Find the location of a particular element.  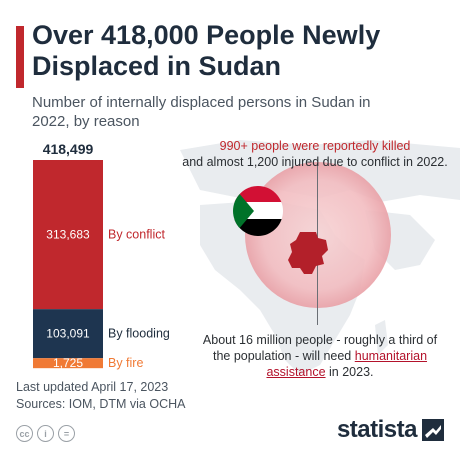

brand-wordmark: statista is located at coordinates (377, 429).